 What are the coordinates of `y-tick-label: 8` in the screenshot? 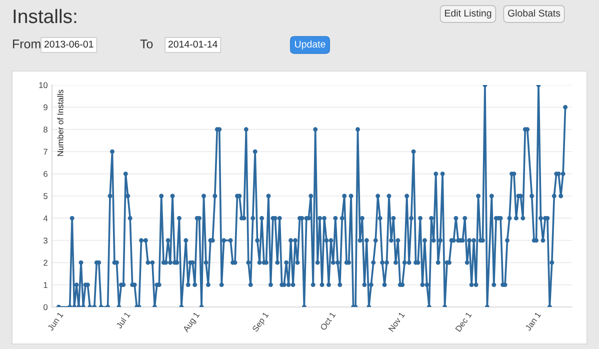 It's located at (46, 129).